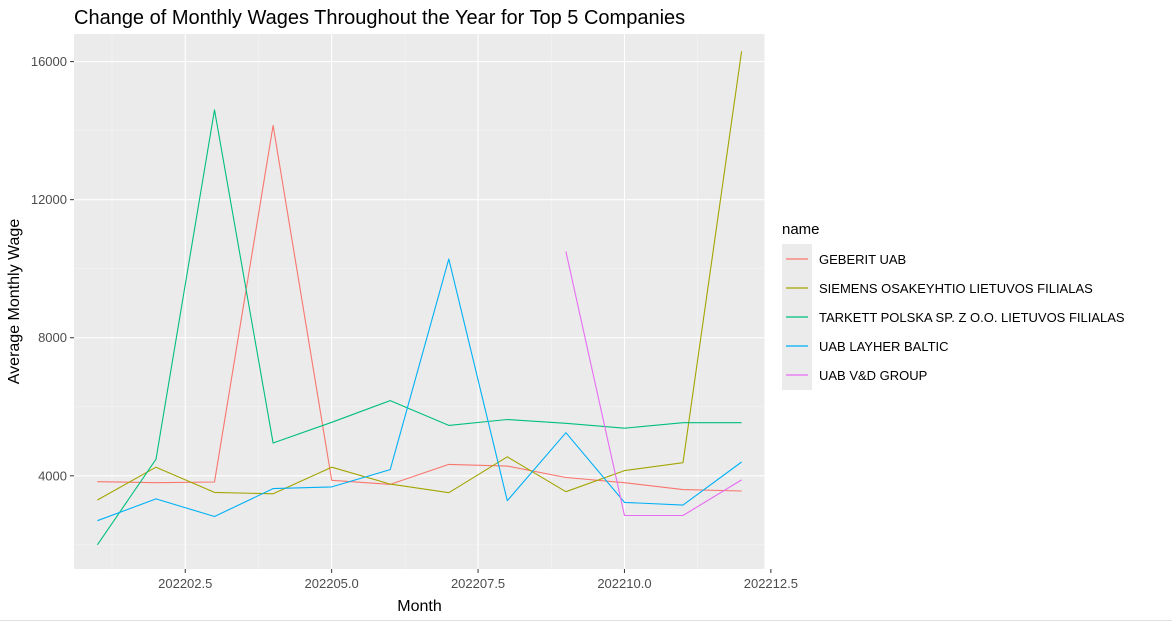  Describe the element at coordinates (185, 583) in the screenshot. I see `x-tick-label: 202202.5` at that location.